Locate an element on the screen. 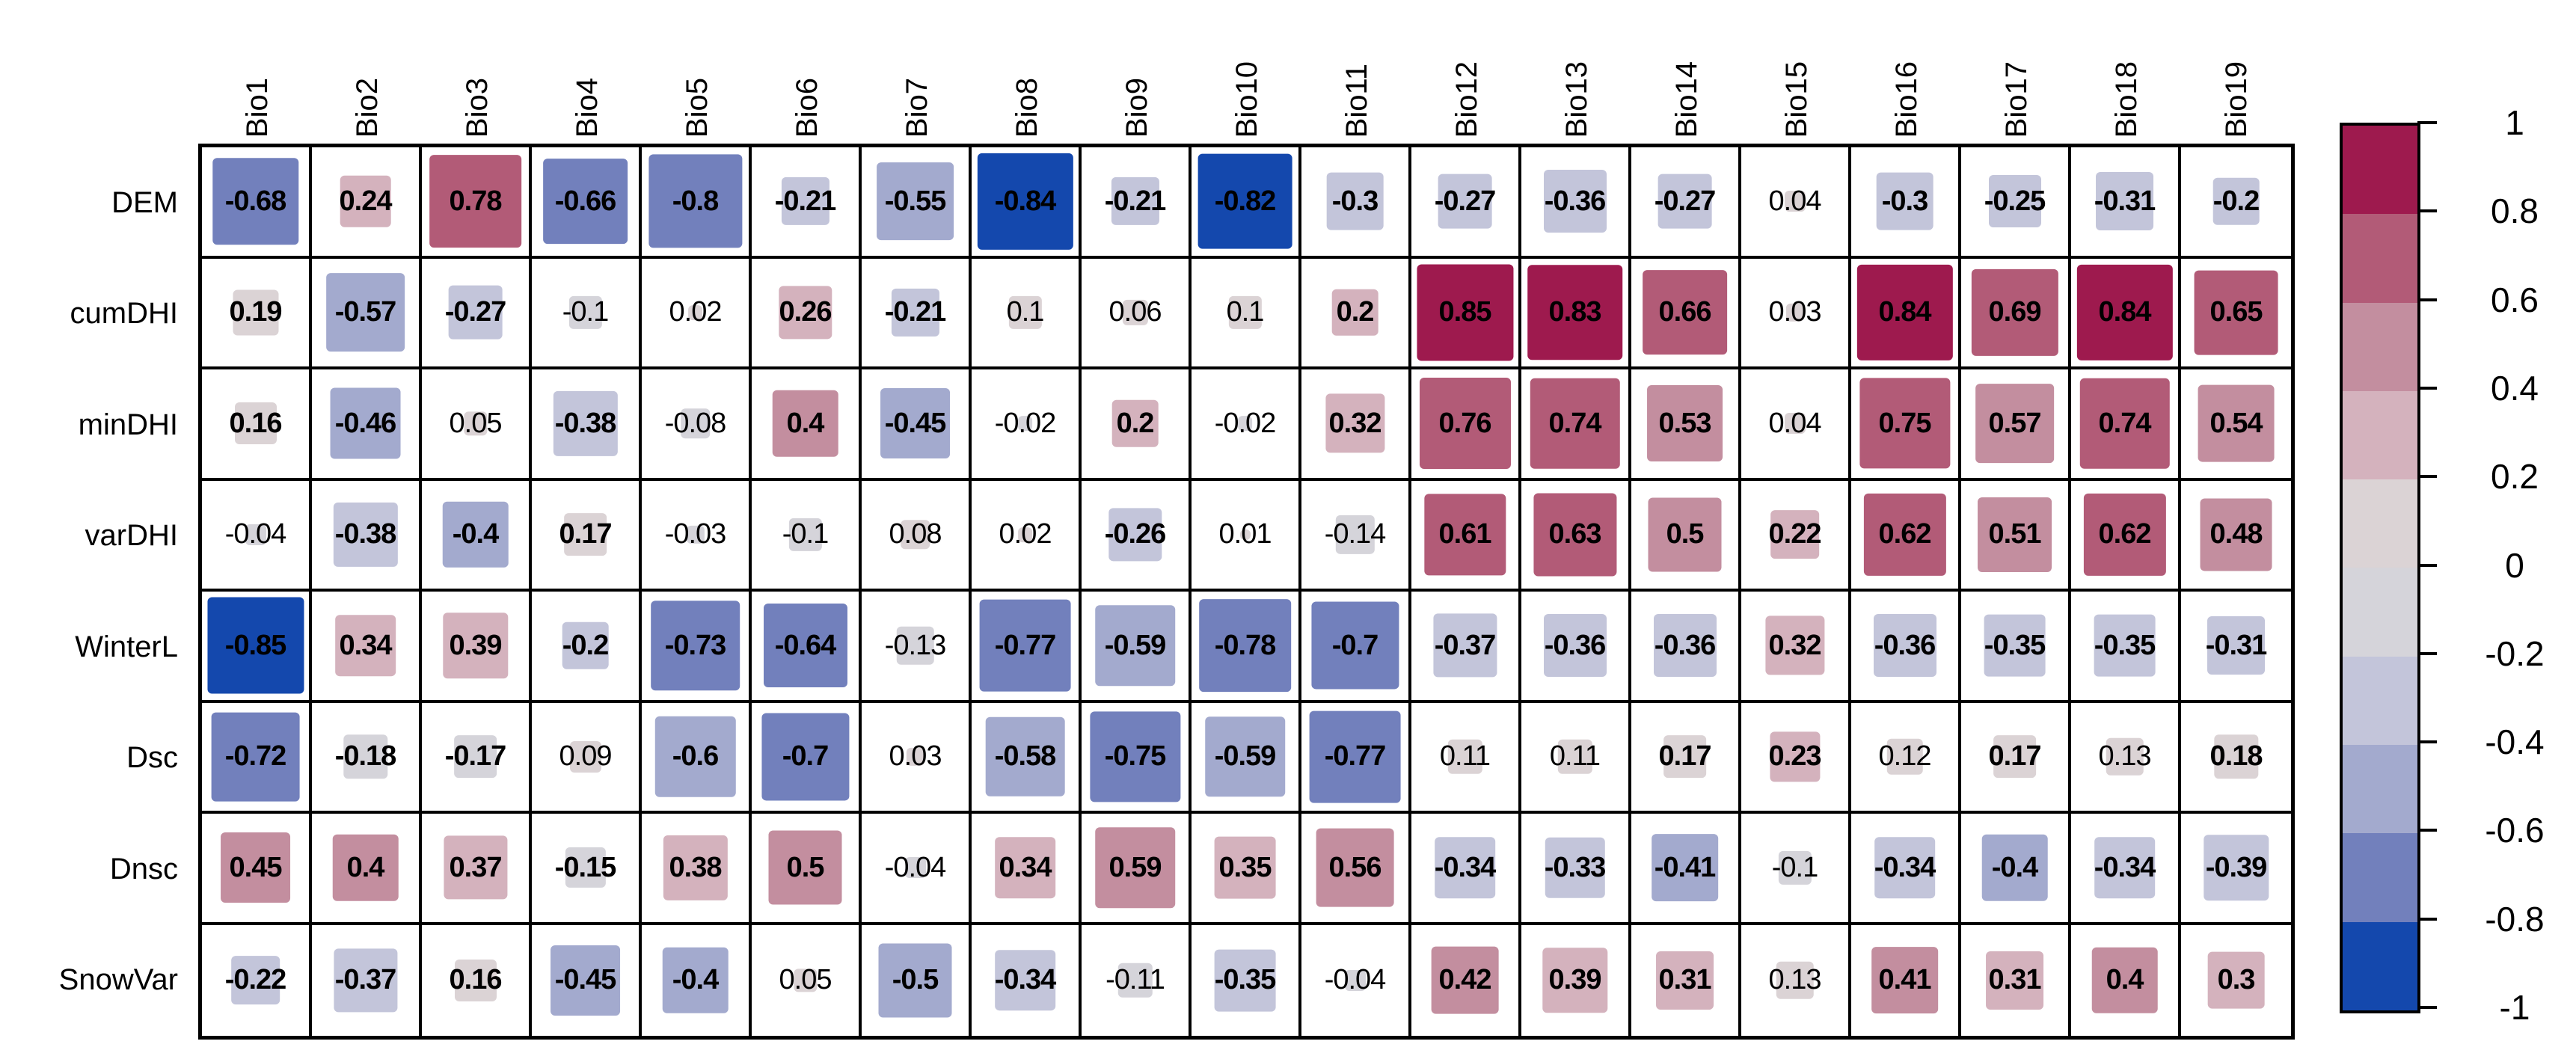 This screenshot has width=2576, height=1059. matrix-cell: 0.11 is located at coordinates (1466, 758).